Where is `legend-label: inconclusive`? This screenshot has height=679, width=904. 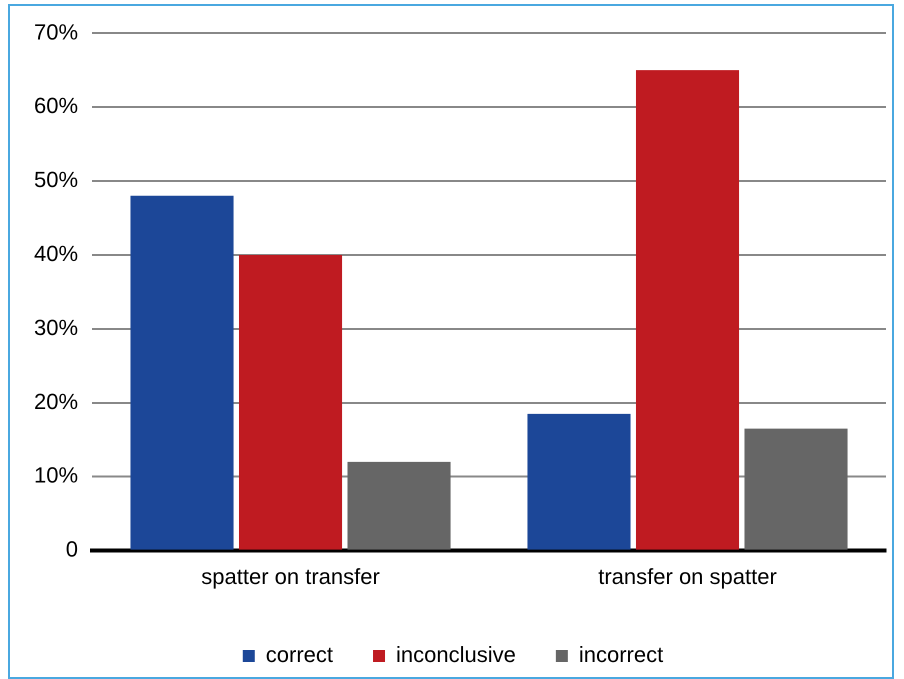
legend-label: inconclusive is located at coordinates (456, 655).